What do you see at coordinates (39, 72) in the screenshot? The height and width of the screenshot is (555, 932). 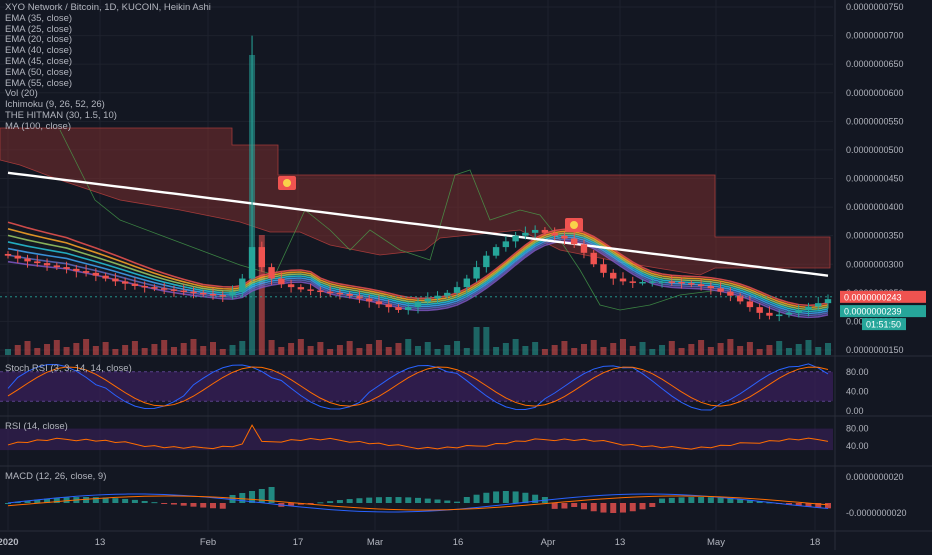 I see `legend-ema-50: EMA (50, close)` at bounding box center [39, 72].